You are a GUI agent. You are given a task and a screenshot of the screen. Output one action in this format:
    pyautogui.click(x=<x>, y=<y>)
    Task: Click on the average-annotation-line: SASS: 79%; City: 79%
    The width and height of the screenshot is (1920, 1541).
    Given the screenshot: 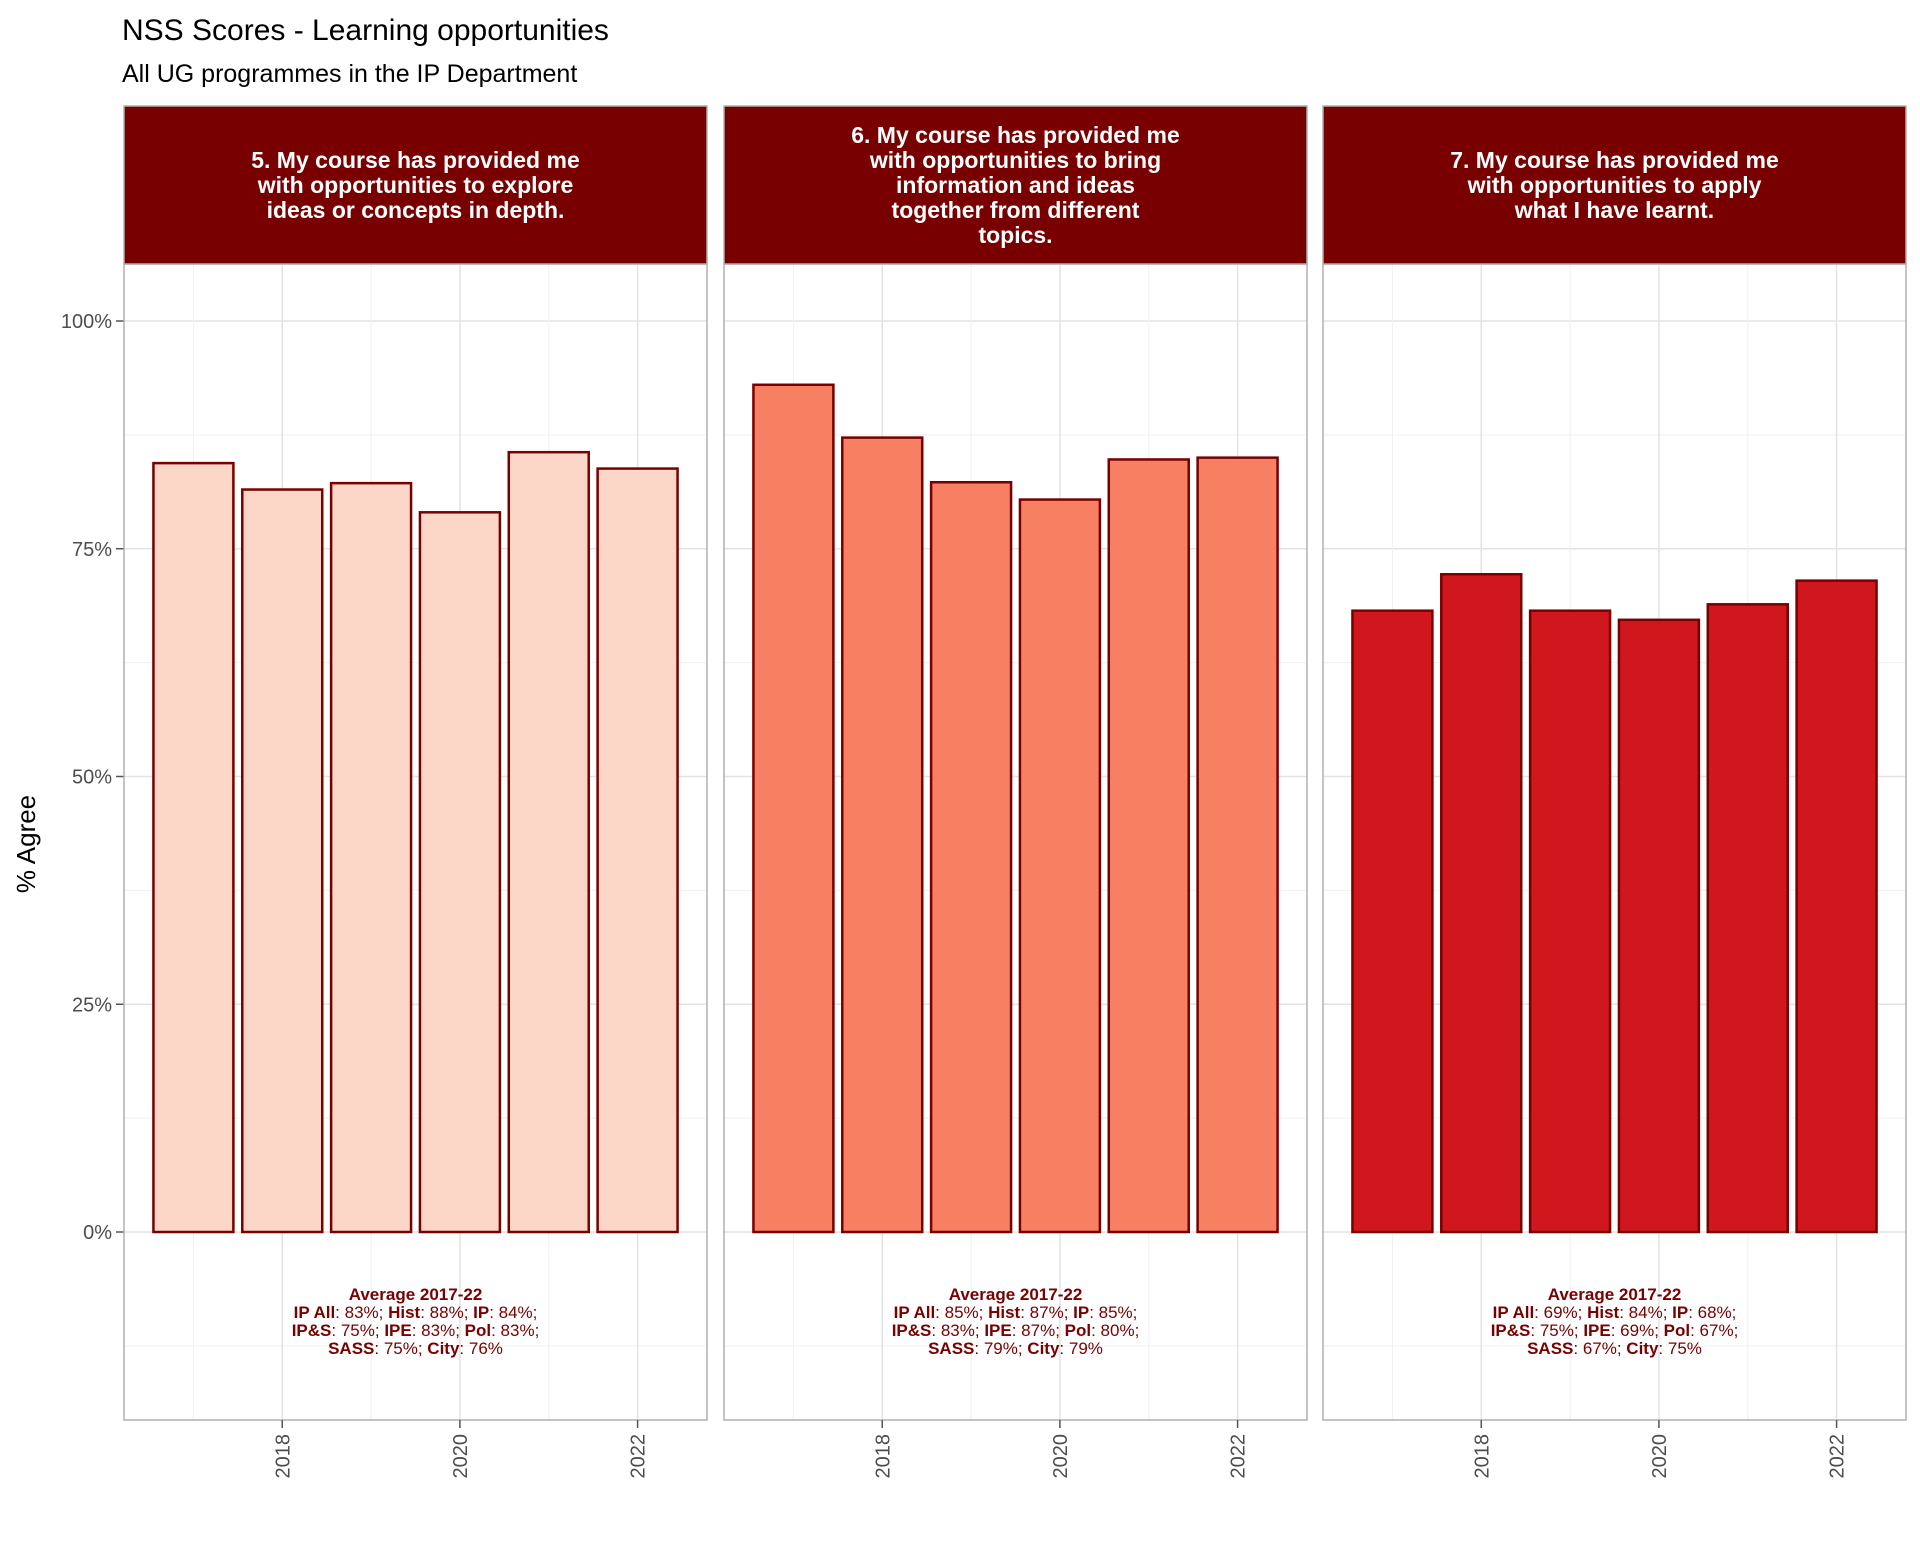 What is the action you would take?
    pyautogui.click(x=1015, y=1348)
    